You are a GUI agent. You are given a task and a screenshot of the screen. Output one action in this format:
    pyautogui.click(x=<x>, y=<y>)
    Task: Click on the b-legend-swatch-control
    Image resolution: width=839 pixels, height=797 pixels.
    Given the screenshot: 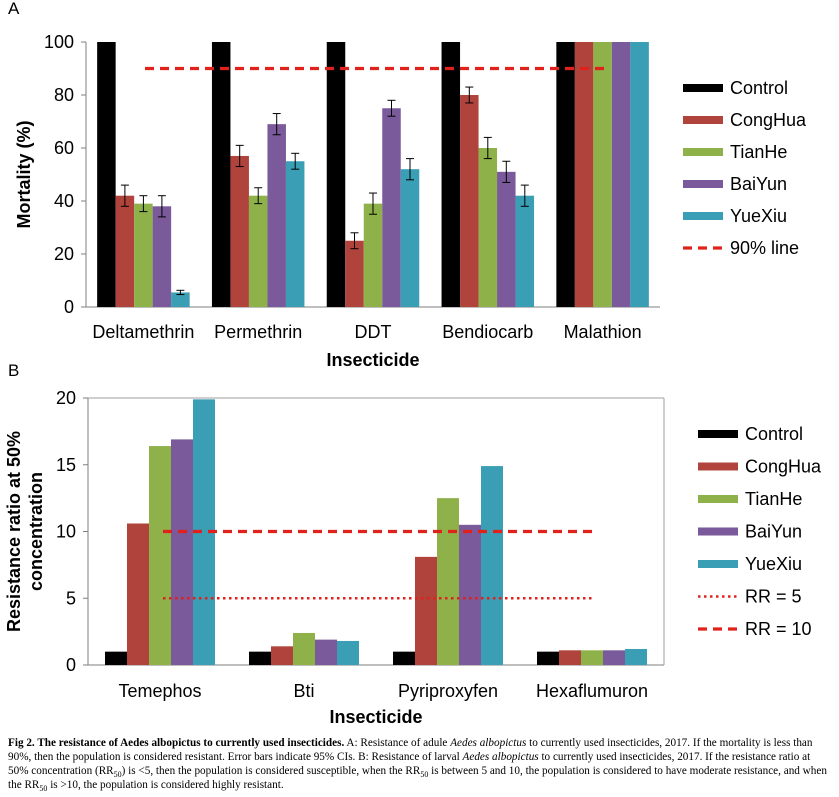 What is the action you would take?
    pyautogui.click(x=718, y=434)
    